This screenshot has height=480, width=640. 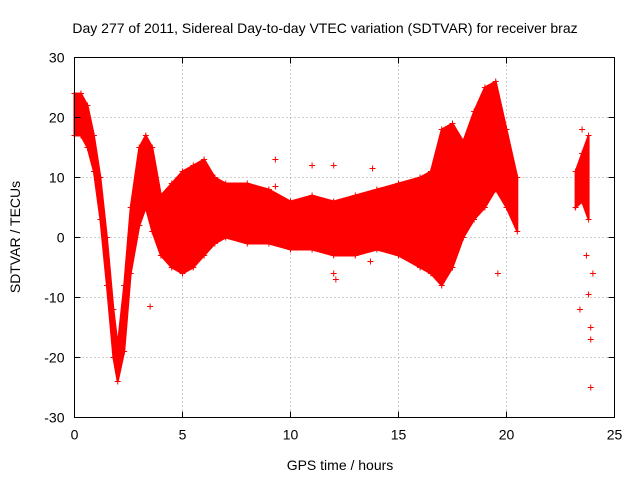 What do you see at coordinates (340, 465) in the screenshot?
I see `x-axis-label: GPS time / hours` at bounding box center [340, 465].